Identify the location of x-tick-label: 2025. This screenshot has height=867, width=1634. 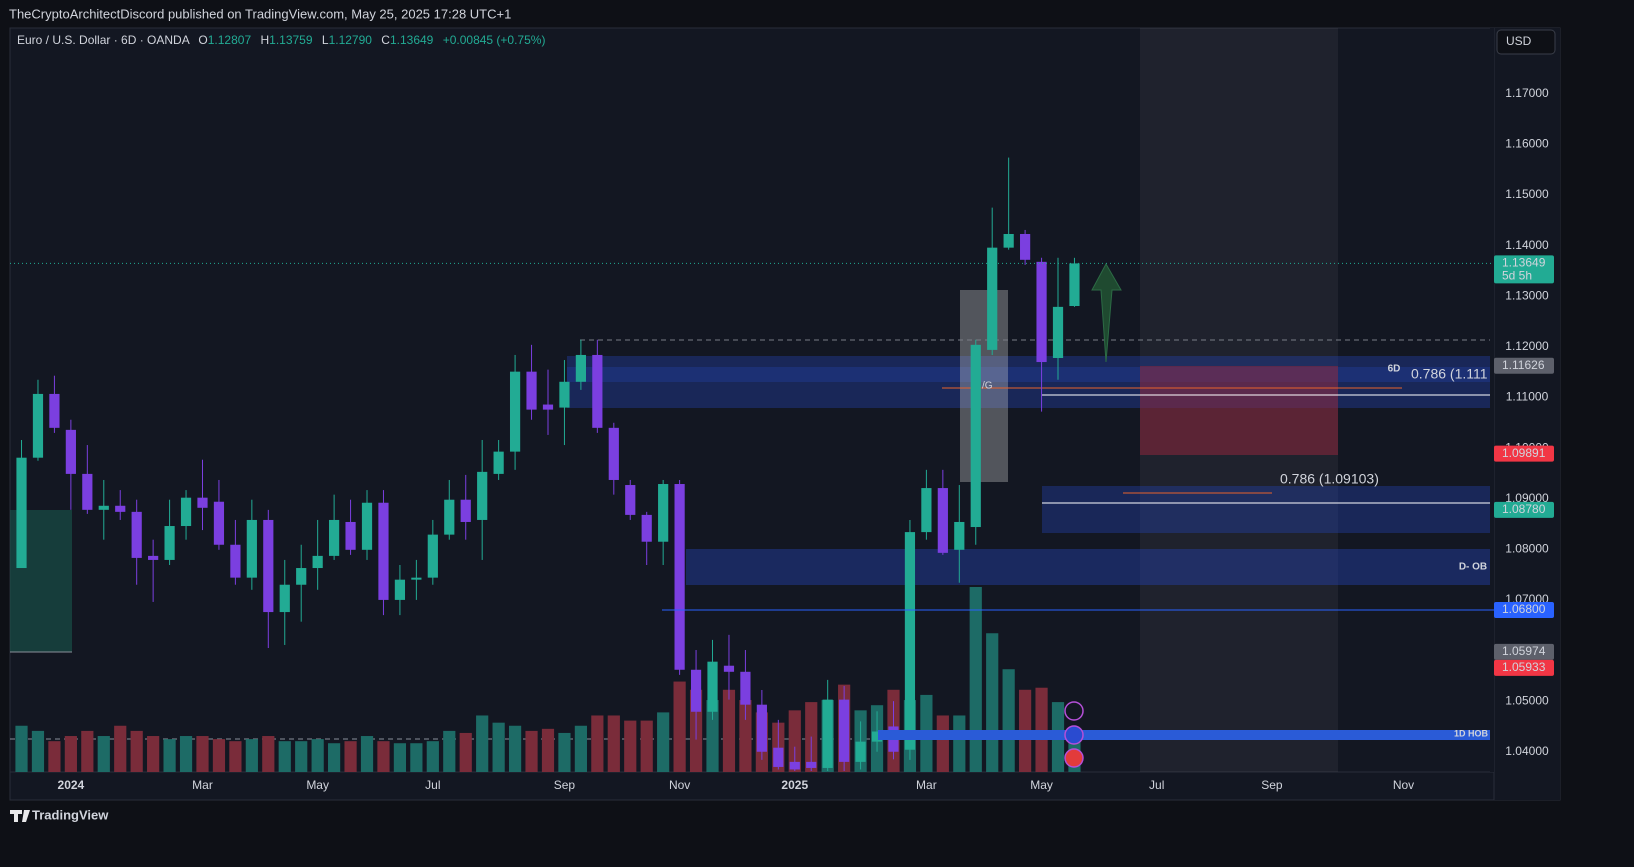
(794, 785).